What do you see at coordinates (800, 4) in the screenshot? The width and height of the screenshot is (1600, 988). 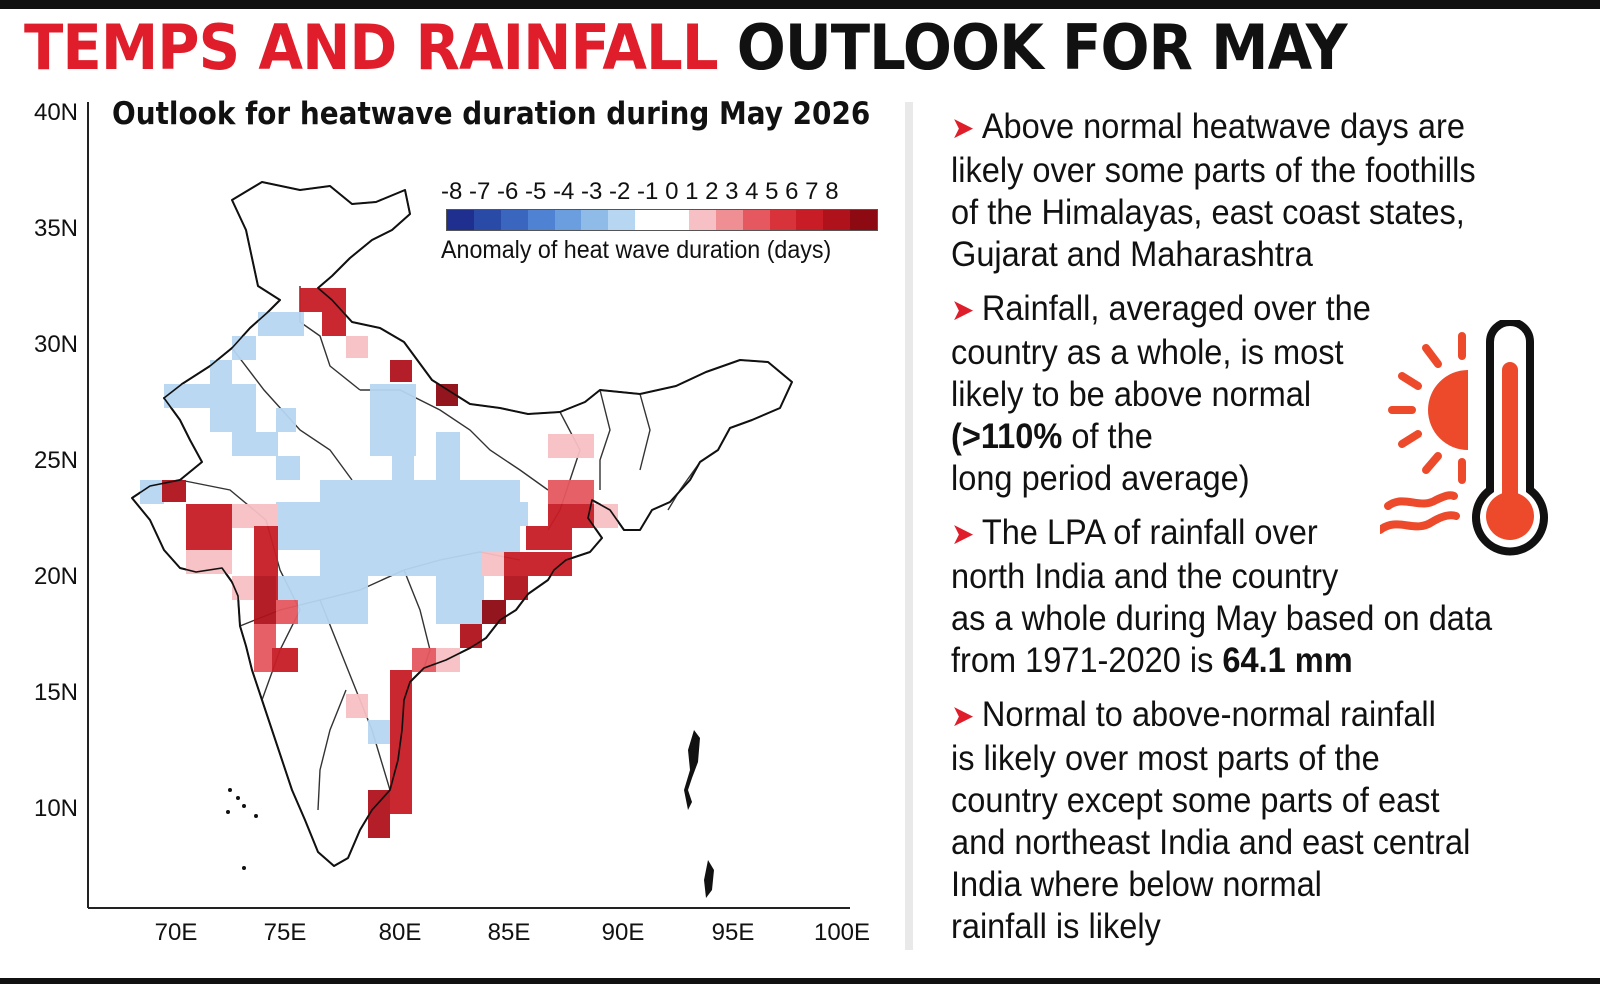 I see `top-rule` at bounding box center [800, 4].